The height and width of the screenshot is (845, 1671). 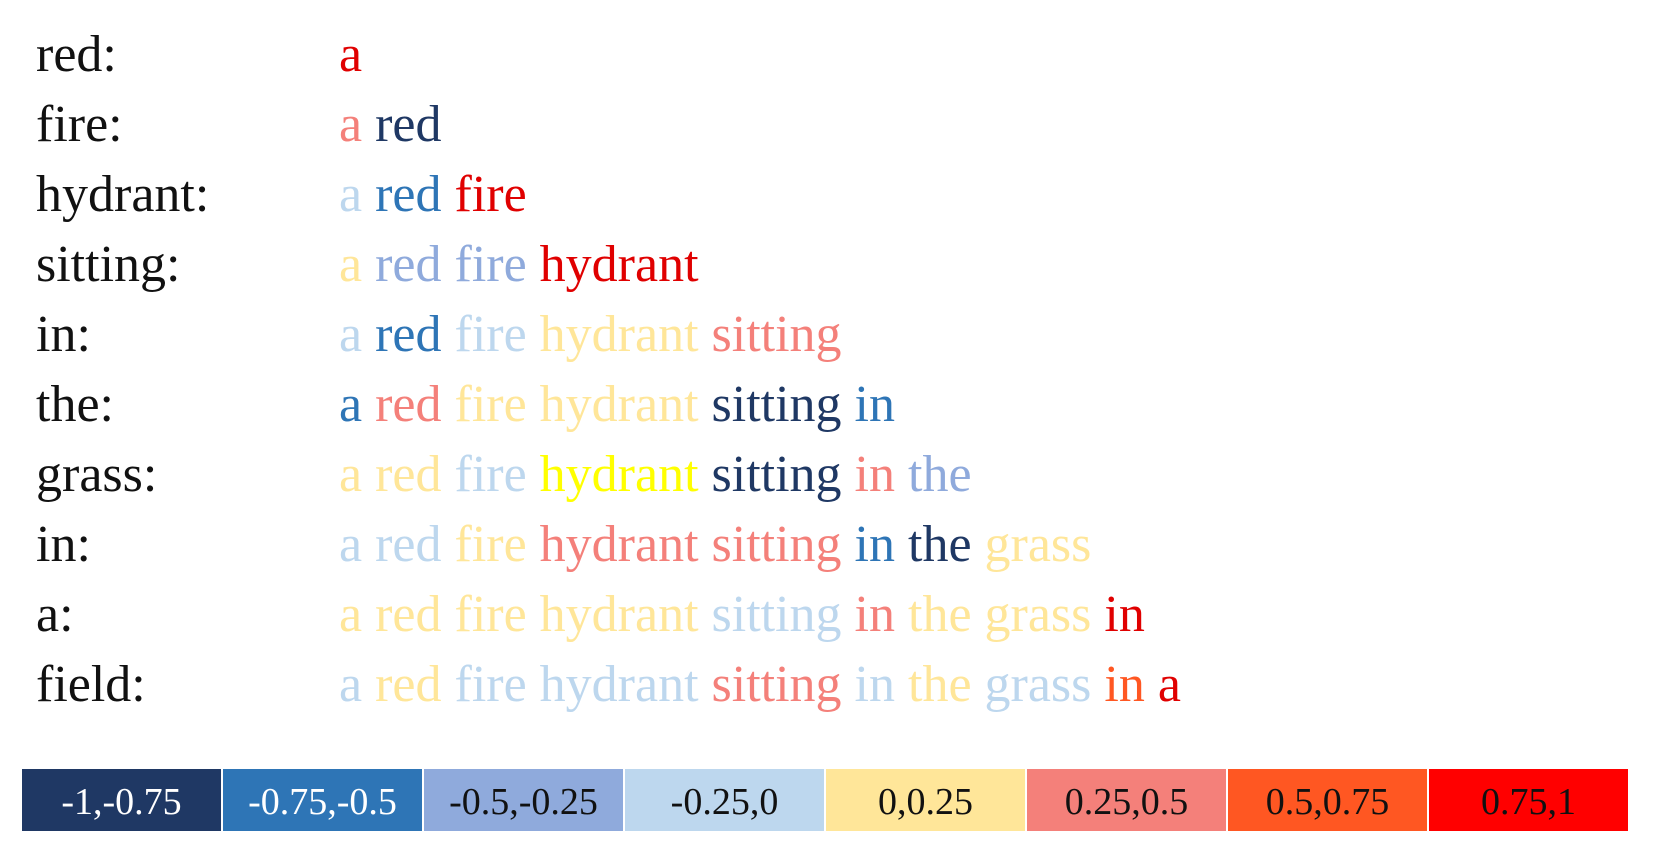 I want to click on context-tokens: a red fire hydrant, so click(x=525, y=265).